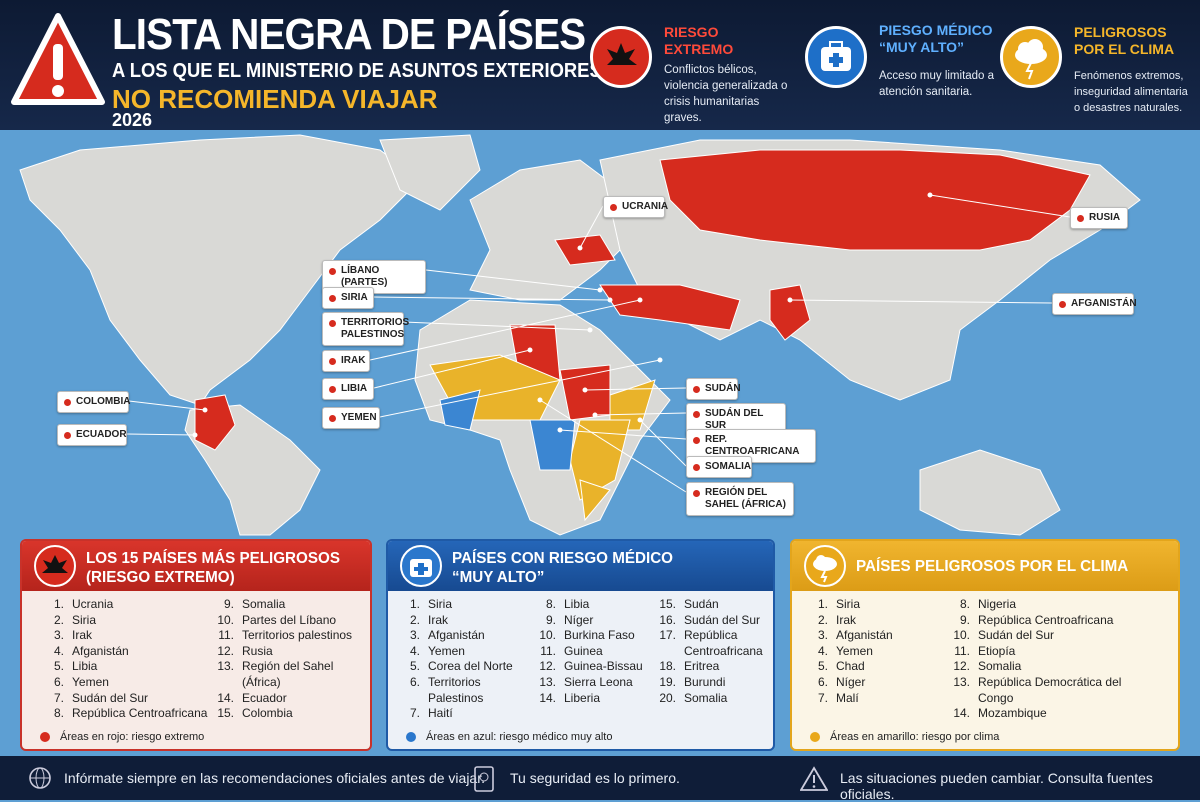 Image resolution: width=1200 pixels, height=802 pixels. What do you see at coordinates (715, 683) in the screenshot?
I see `list-item: 19. Burundi` at bounding box center [715, 683].